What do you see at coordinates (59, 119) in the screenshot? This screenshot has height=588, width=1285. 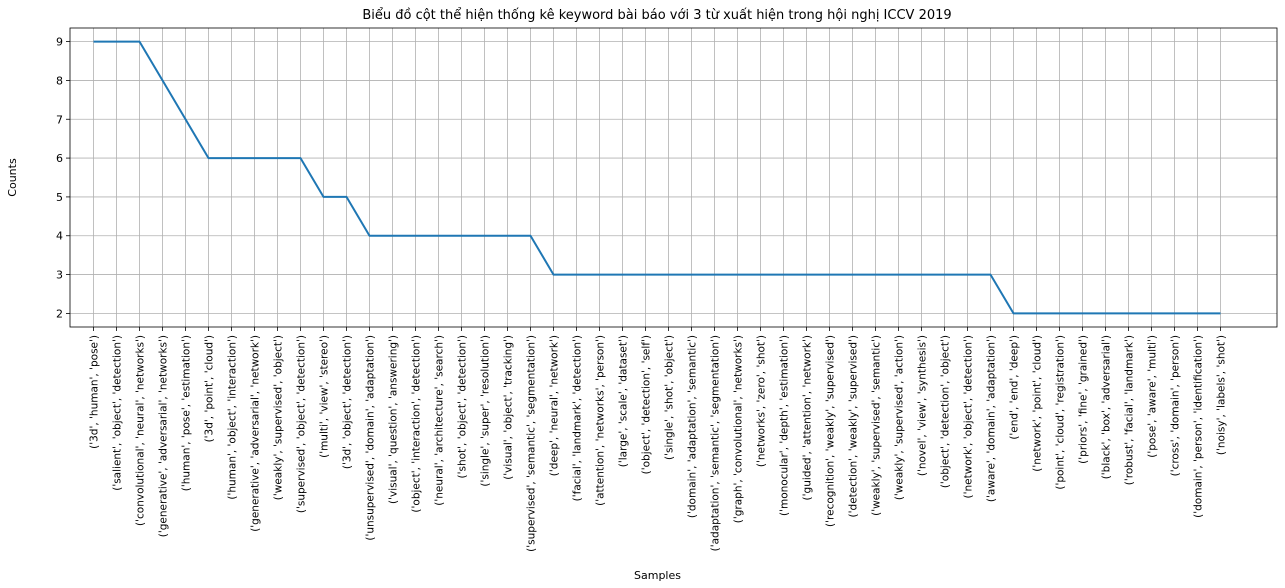 I see `y-tick-label: 7` at bounding box center [59, 119].